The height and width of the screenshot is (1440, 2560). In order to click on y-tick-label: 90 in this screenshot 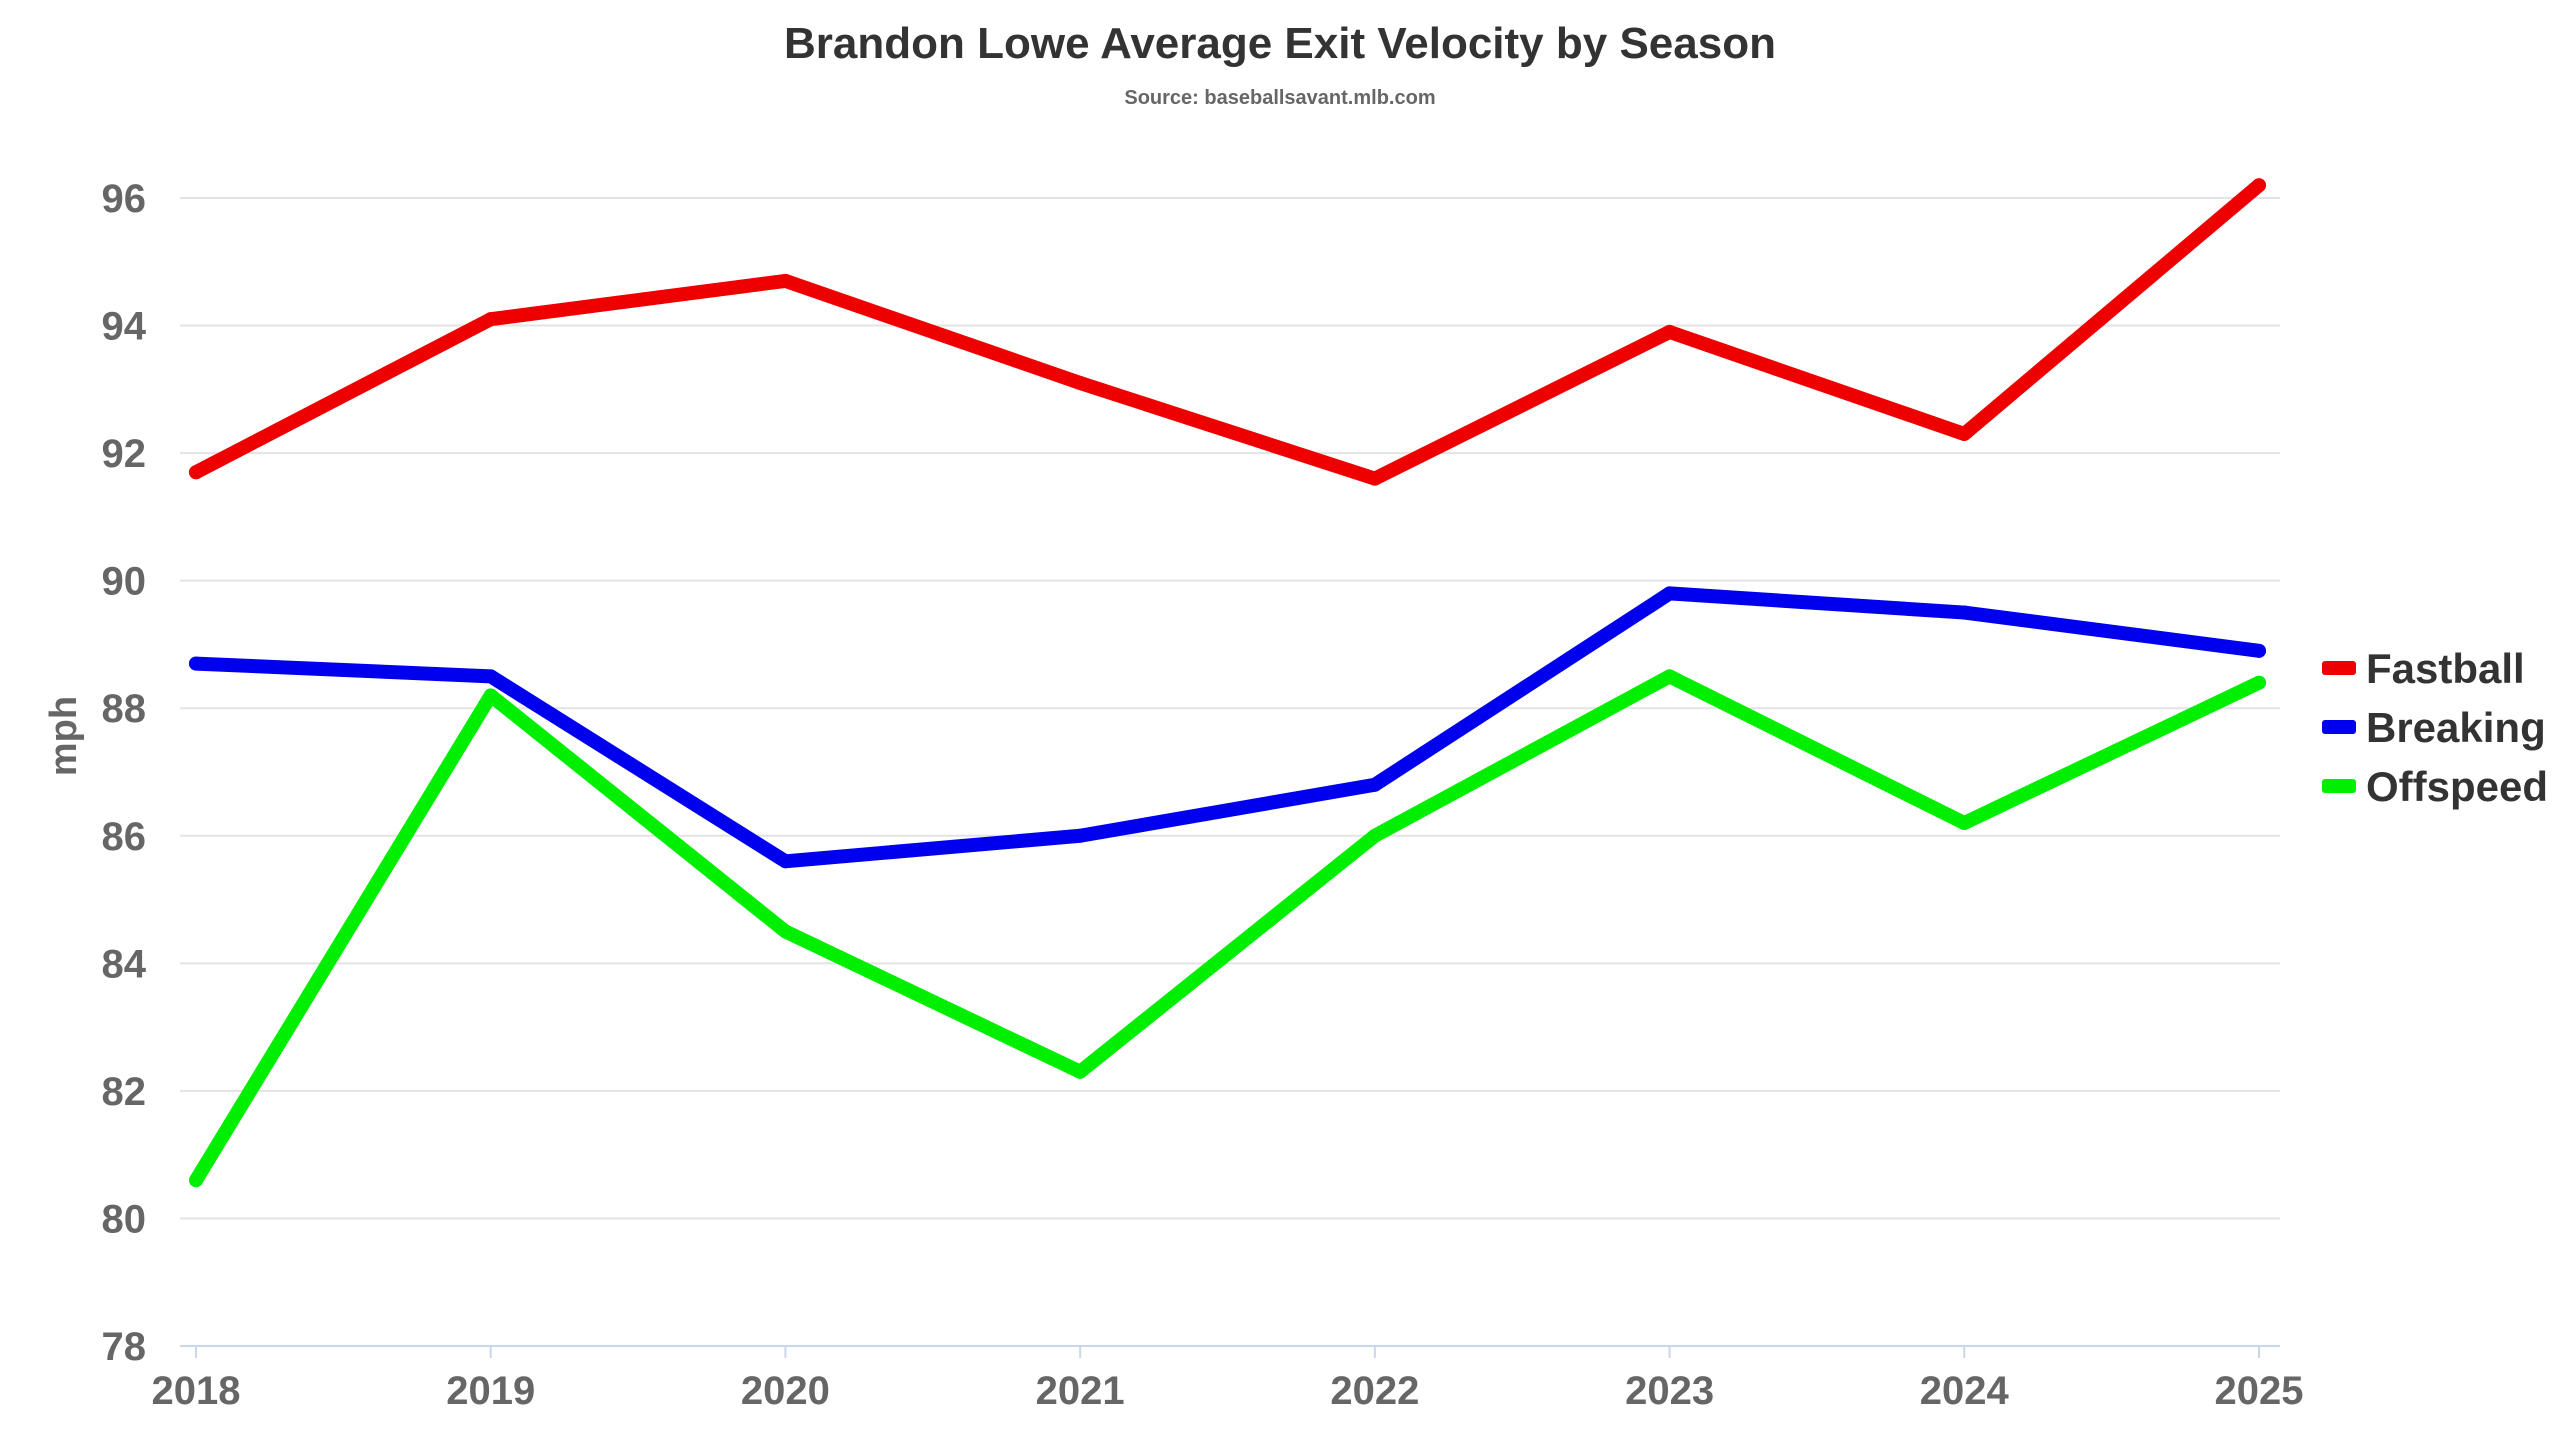, I will do `click(124, 582)`.